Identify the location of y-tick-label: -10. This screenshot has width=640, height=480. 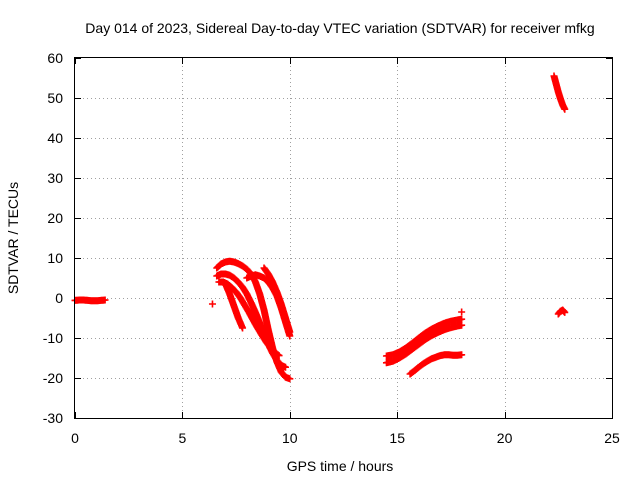
(53, 338).